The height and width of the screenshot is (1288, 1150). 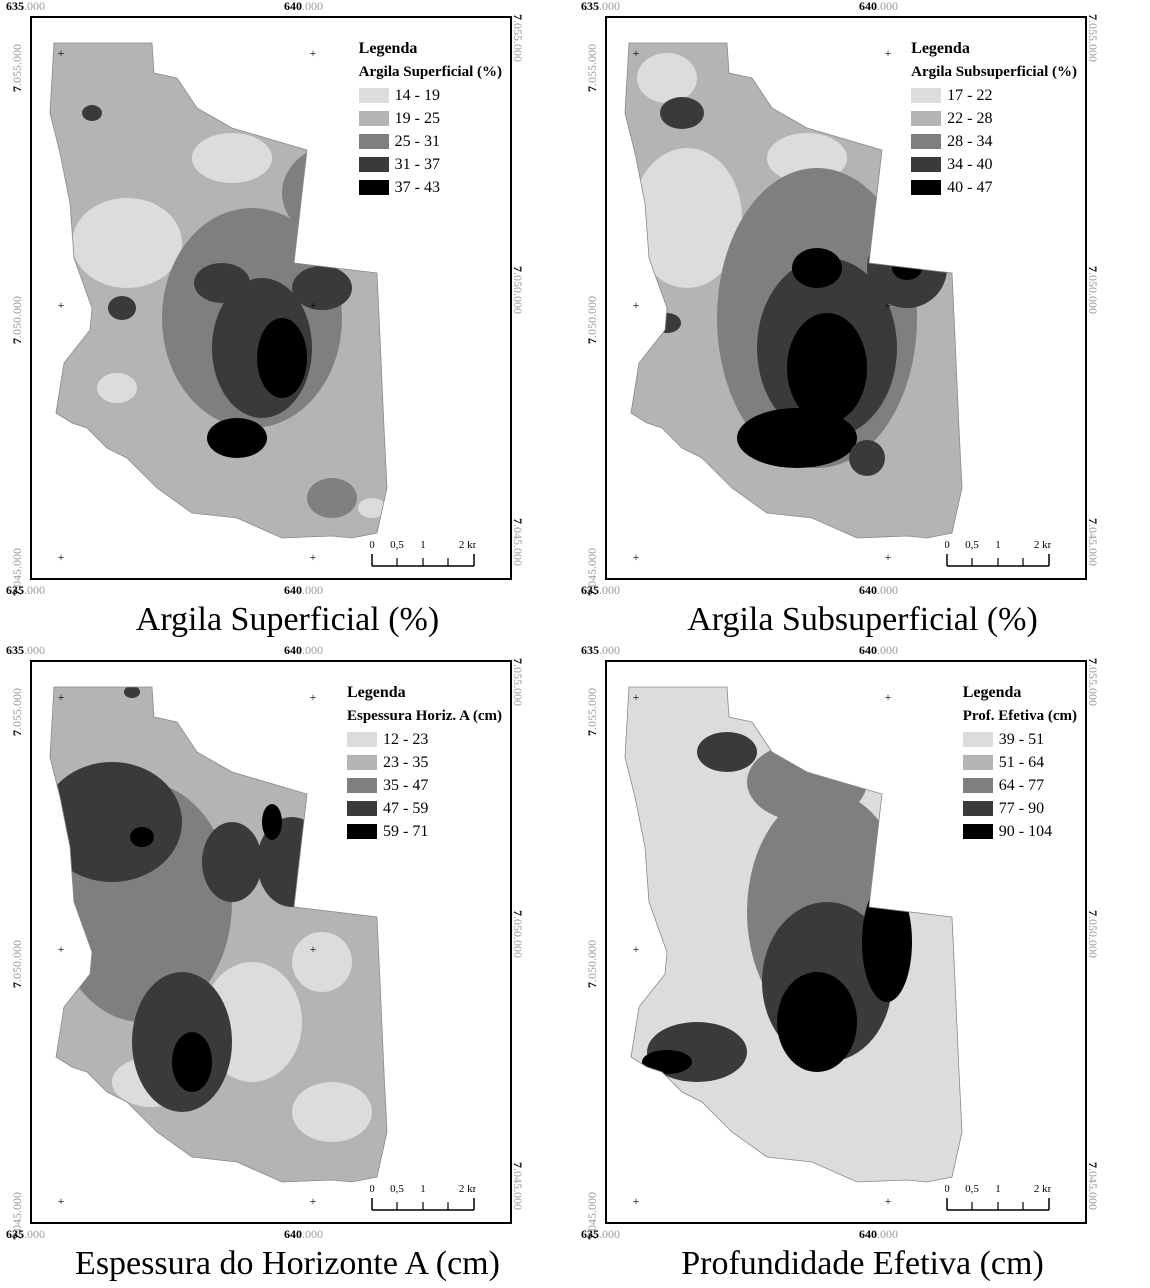 I want to click on legend-class-1: 39 - 51, so click(x=1019, y=739).